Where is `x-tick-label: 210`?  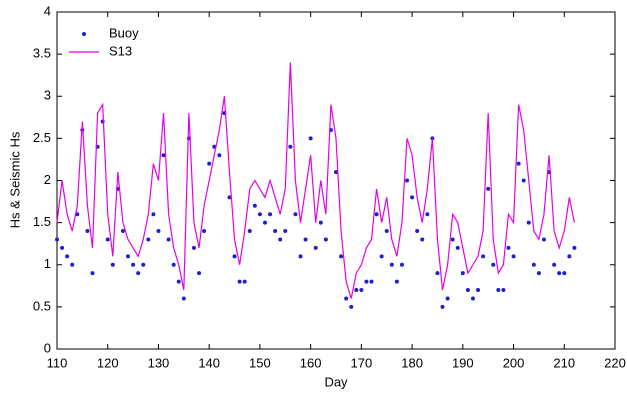 x-tick-label: 210 is located at coordinates (564, 362).